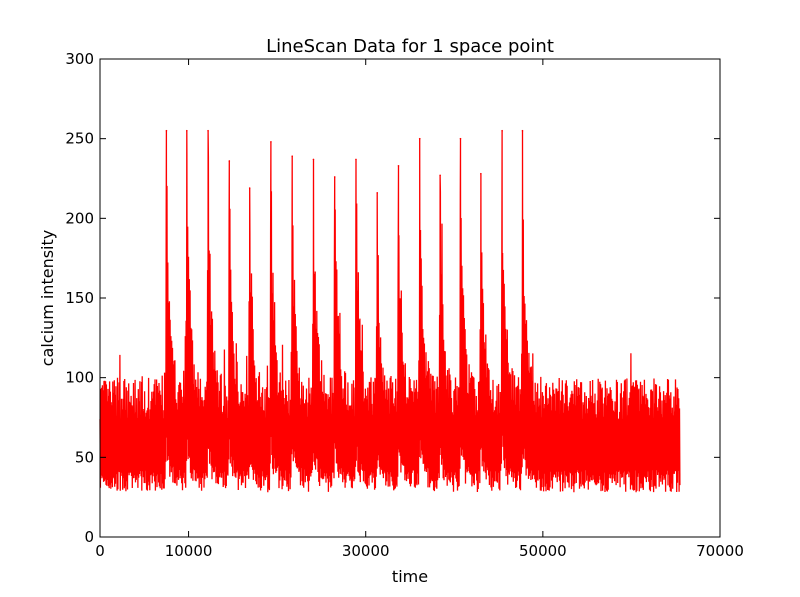 This screenshot has width=800, height=597. I want to click on x-axis-label: time, so click(410, 576).